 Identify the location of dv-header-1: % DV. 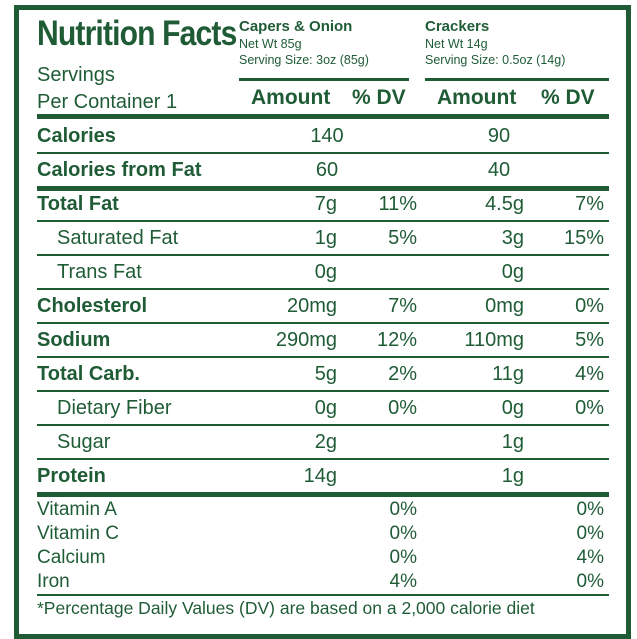
(379, 97).